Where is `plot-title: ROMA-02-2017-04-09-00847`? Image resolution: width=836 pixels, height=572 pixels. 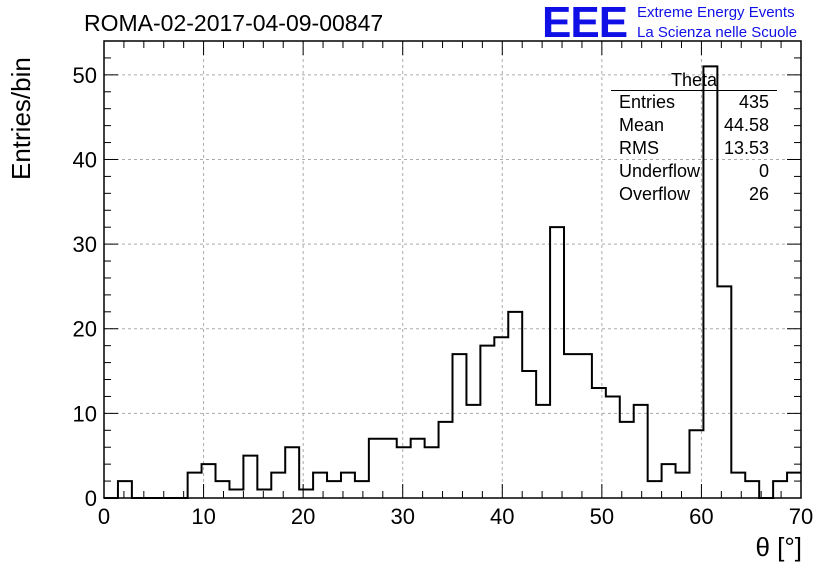
plot-title: ROMA-02-2017-04-09-00847 is located at coordinates (234, 23).